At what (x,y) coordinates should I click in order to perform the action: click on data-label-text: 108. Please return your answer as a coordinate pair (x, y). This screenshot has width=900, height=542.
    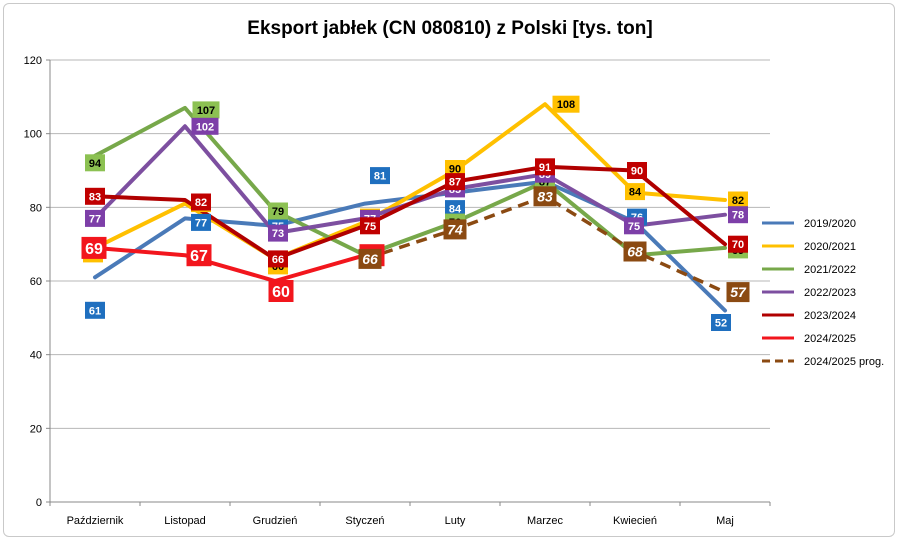
    Looking at the image, I should click on (566, 105).